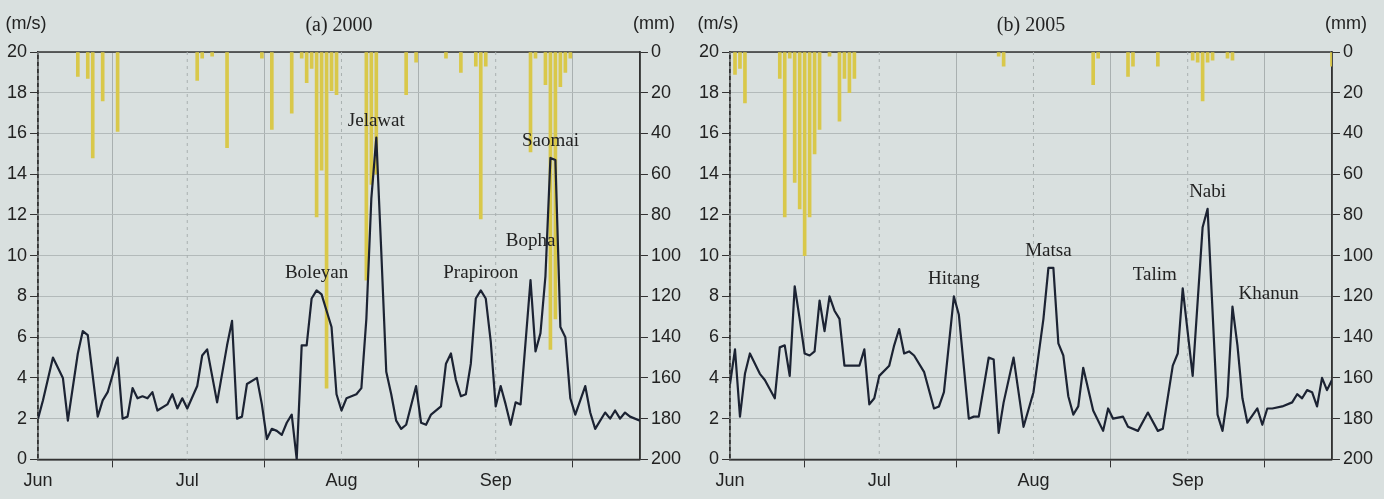 The image size is (1384, 499). I want to click on annotation: Prapiroon, so click(481, 272).